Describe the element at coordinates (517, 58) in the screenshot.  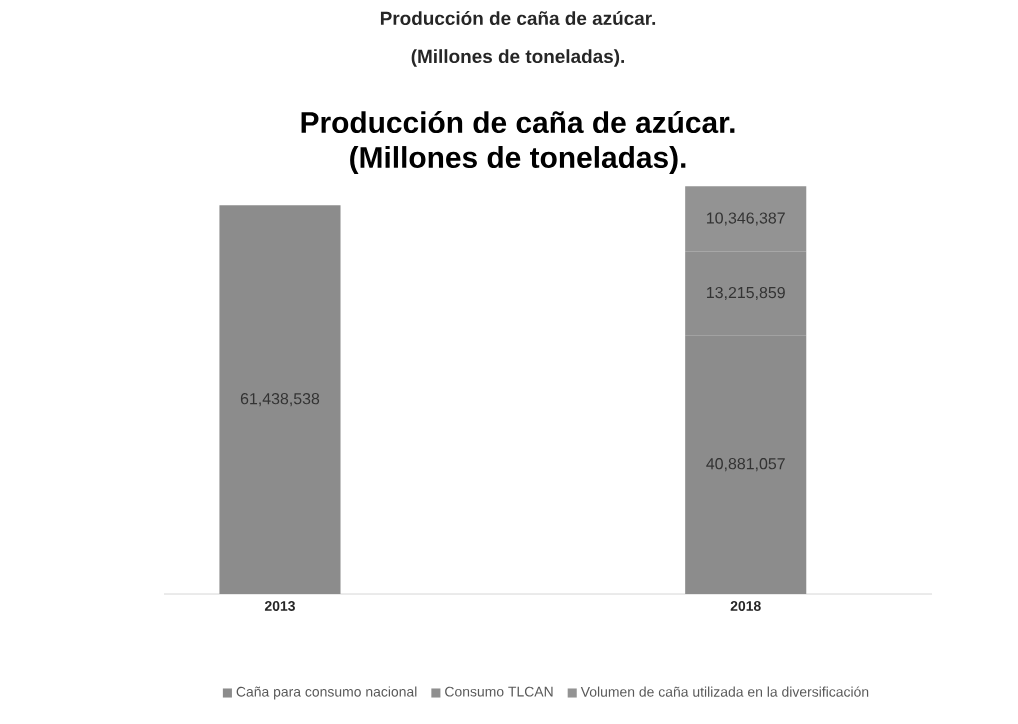
I see `chart-subtitle: (Millones de toneladas).` at that location.